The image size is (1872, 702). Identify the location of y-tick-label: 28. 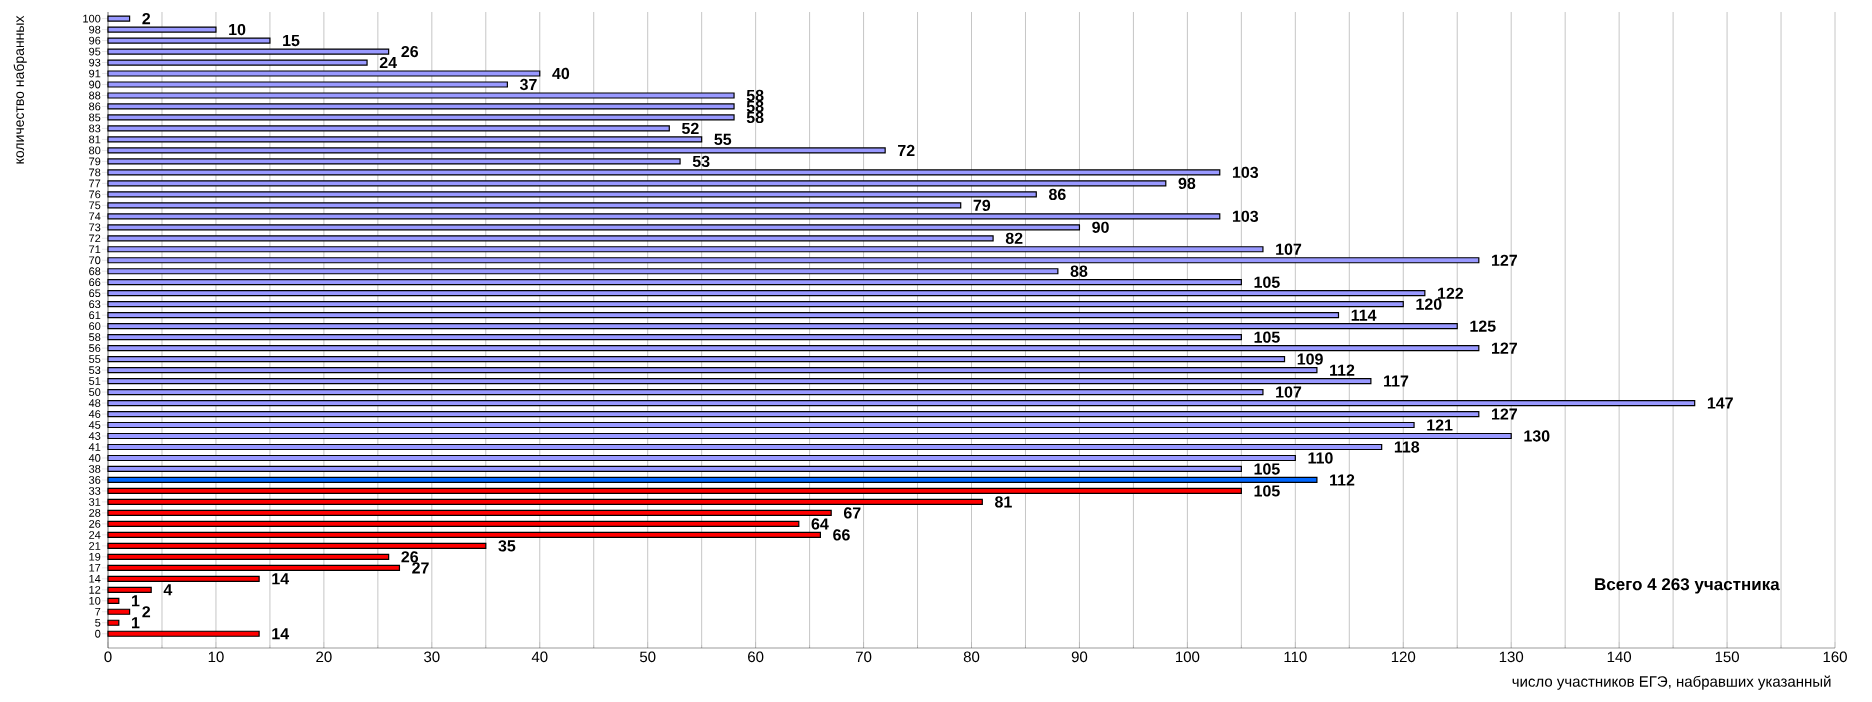
(95, 513).